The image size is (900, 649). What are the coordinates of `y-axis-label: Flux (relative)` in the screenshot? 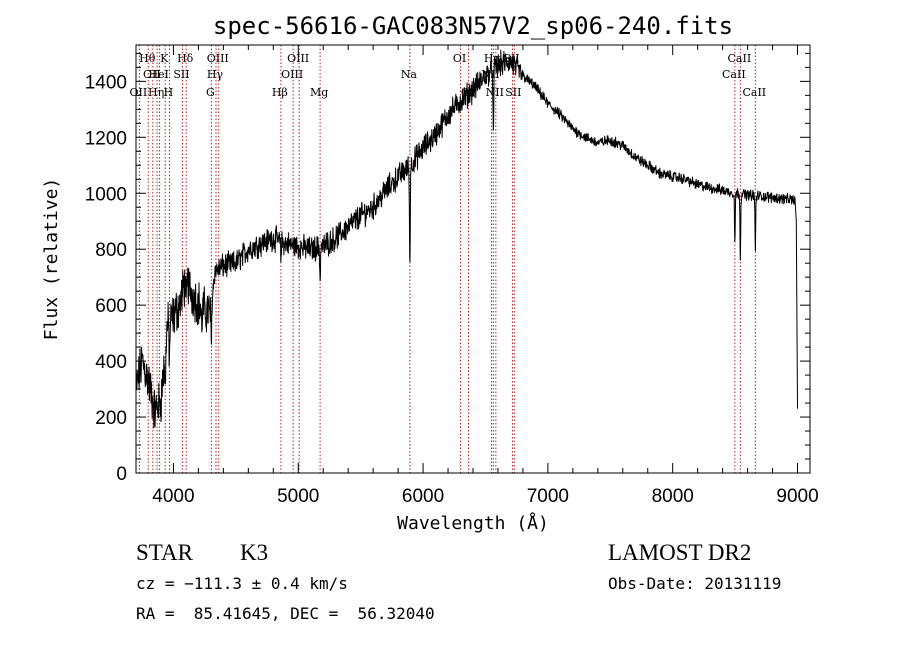 It's located at (51, 259).